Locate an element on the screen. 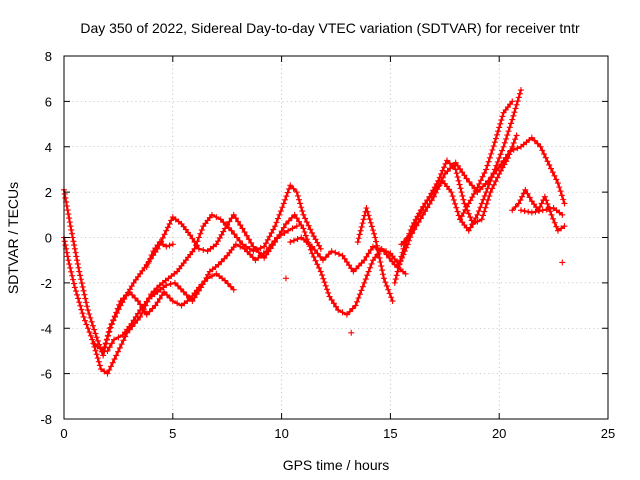 This screenshot has height=480, width=640. y-tick-label: 0 is located at coordinates (48, 238).